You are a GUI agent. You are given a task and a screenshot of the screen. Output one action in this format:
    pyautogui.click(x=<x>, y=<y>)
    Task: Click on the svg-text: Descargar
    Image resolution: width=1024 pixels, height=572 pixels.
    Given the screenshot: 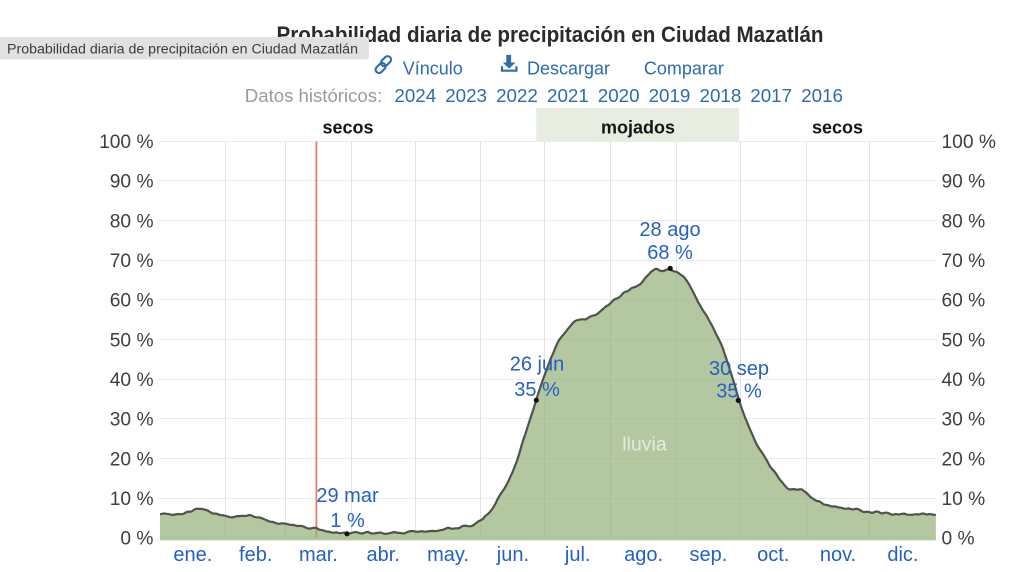 What is the action you would take?
    pyautogui.click(x=568, y=68)
    